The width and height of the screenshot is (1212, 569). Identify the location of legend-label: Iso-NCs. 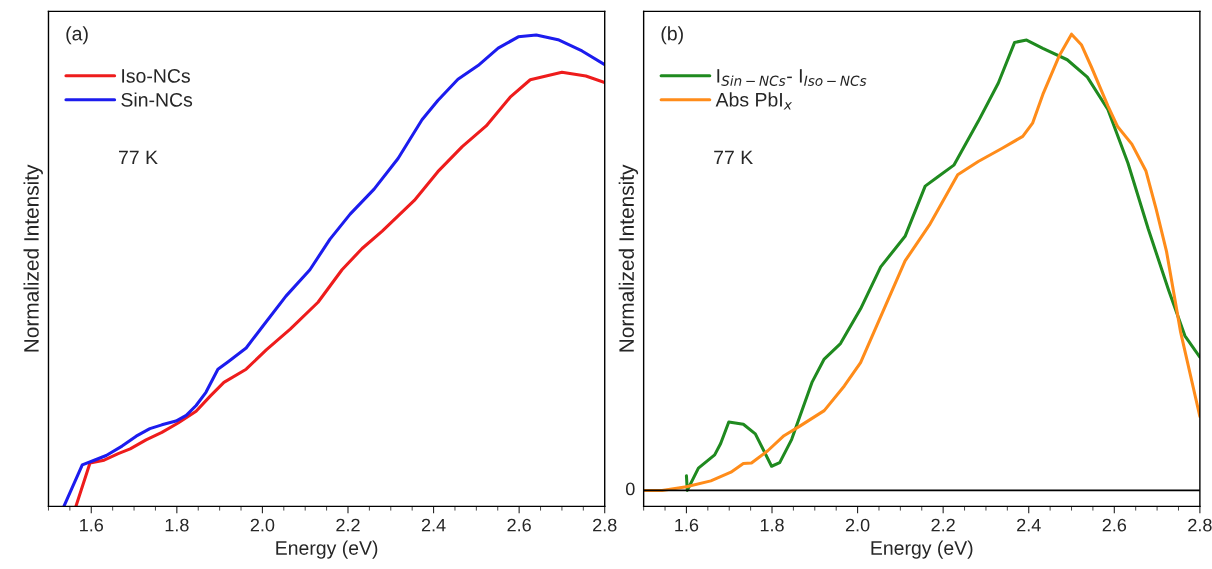
(156, 76).